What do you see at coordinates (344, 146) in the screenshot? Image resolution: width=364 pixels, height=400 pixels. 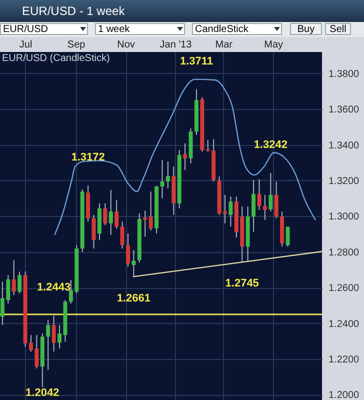 I see `y-tick-label: 1.3400` at bounding box center [344, 146].